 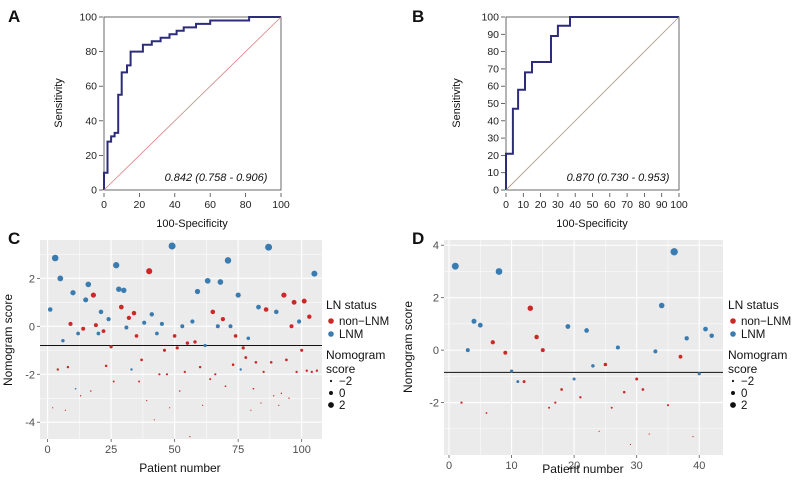 I want to click on y-tick-label: 70, so click(x=493, y=69).